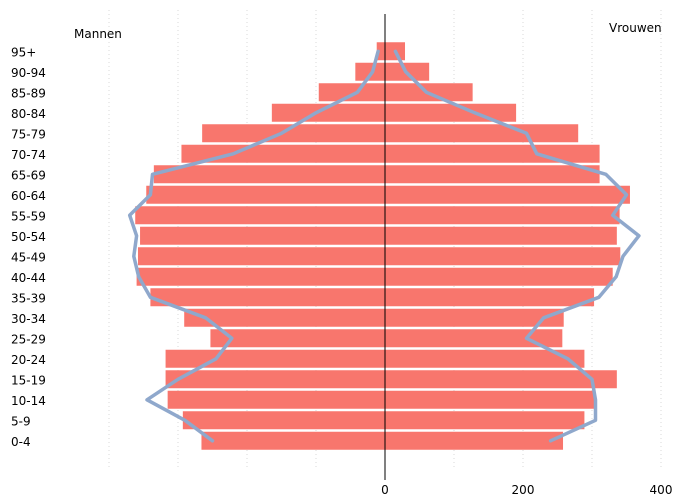 The width and height of the screenshot is (679, 497). Describe the element at coordinates (28, 278) in the screenshot. I see `category-label-40-44: 40-44` at that location.